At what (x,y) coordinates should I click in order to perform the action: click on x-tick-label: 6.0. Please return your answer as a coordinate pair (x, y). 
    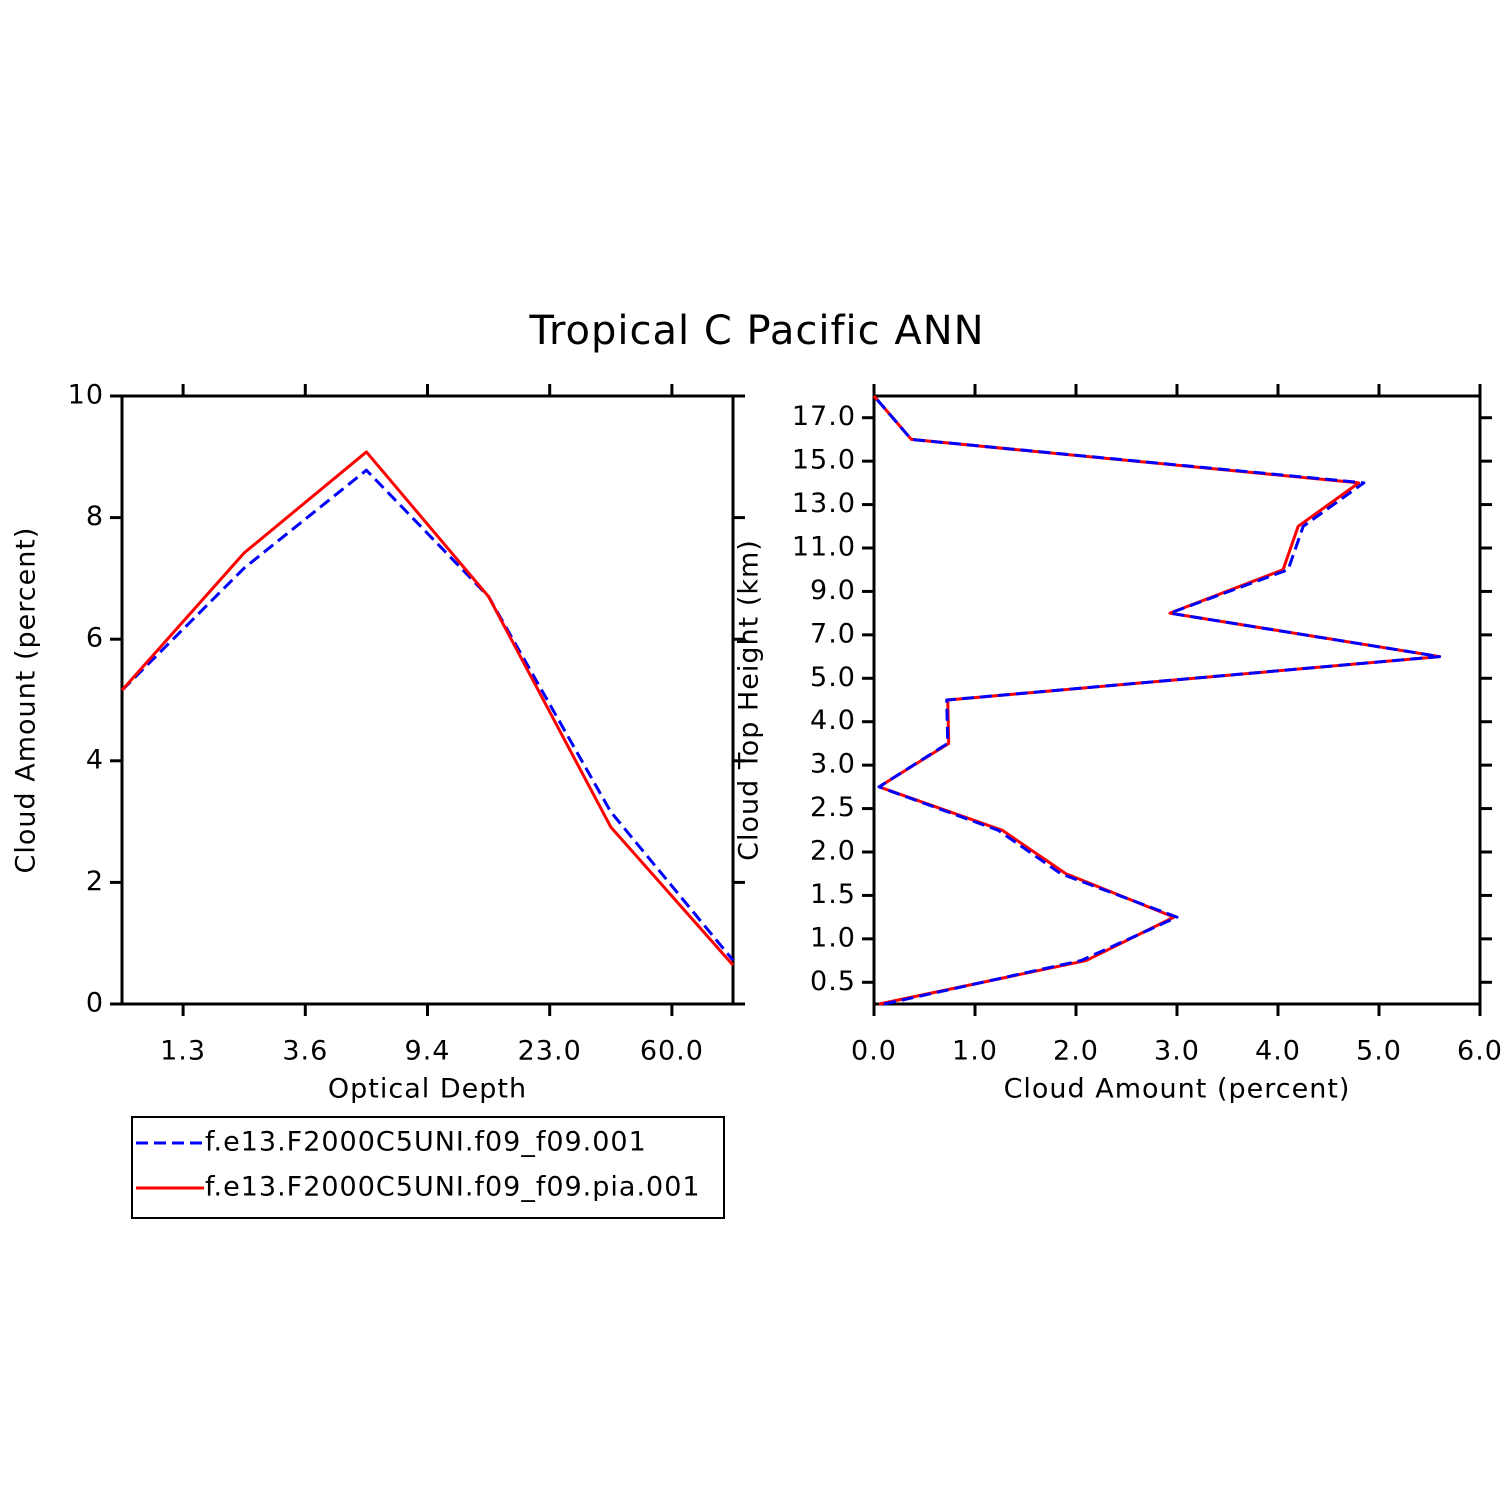
    Looking at the image, I should click on (1480, 1051).